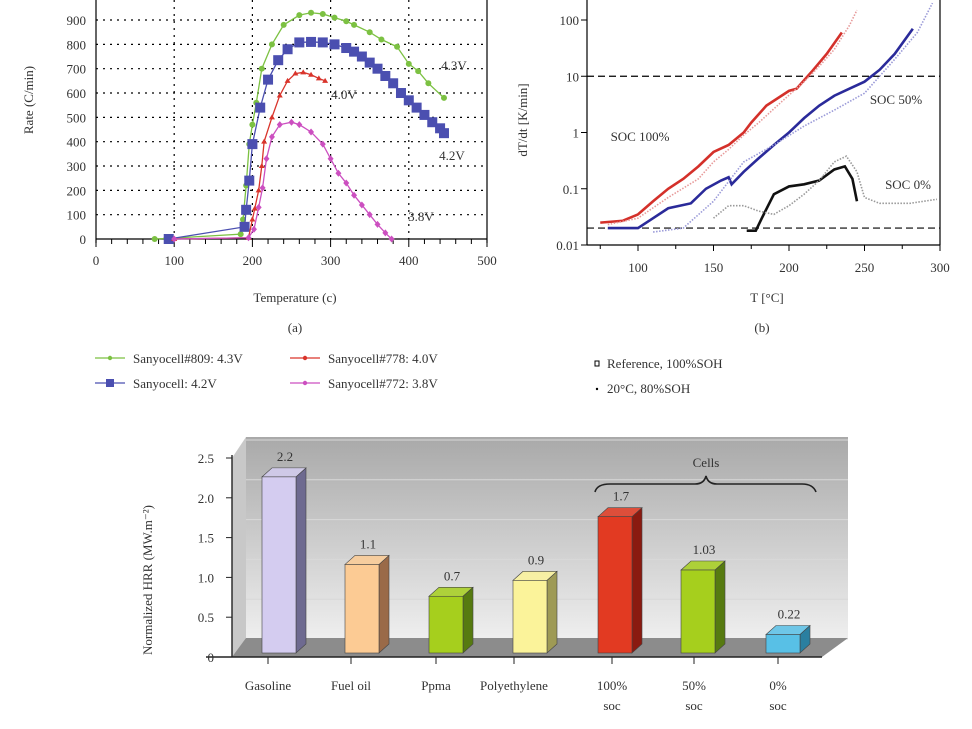  I want to click on x-tick-label: Ppma, so click(436, 685).